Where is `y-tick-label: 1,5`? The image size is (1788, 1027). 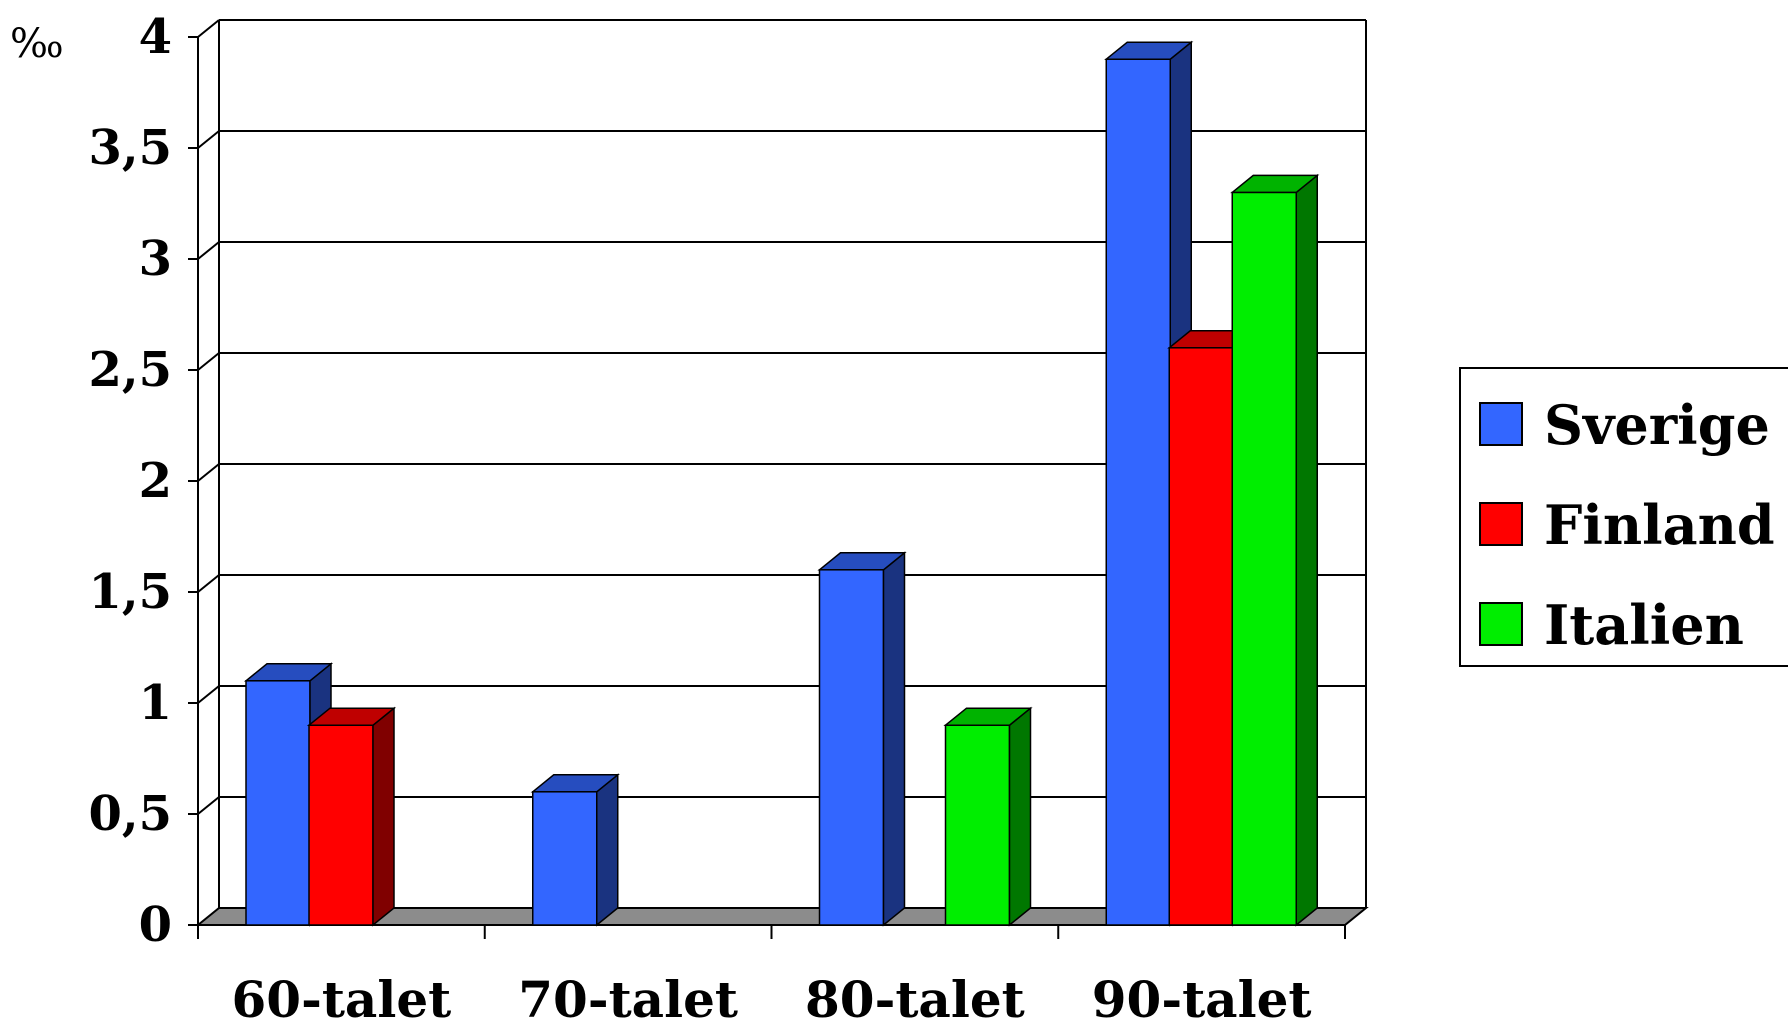
y-tick-label: 1,5 is located at coordinates (130, 592).